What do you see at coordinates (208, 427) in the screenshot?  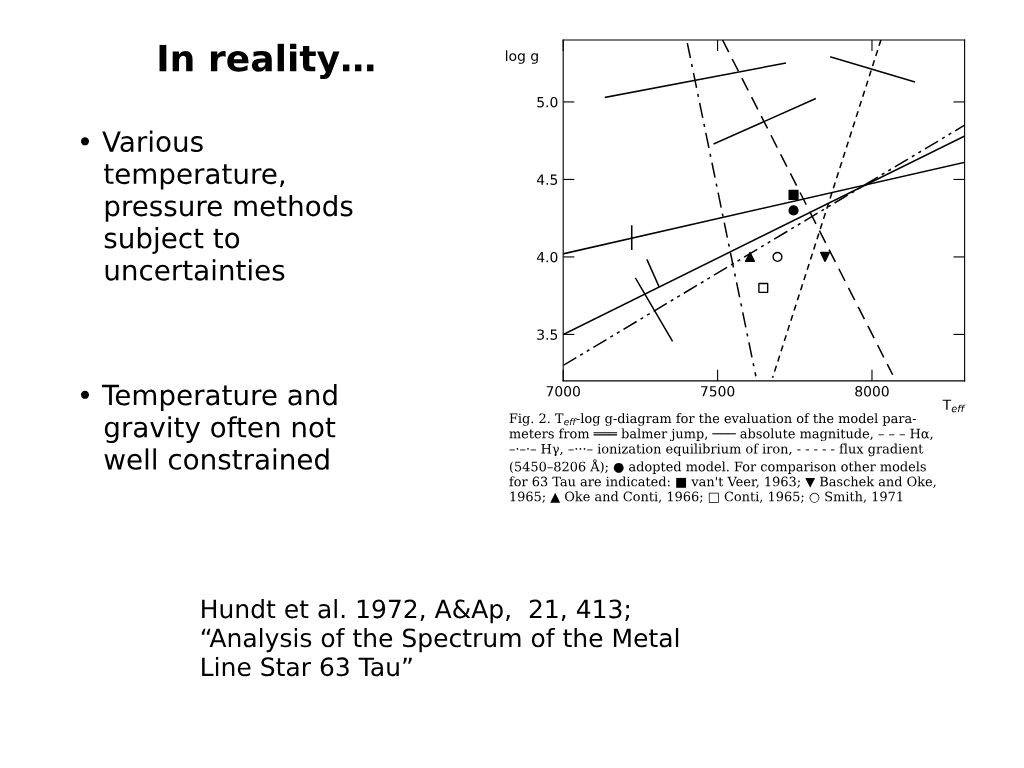 I see `text: • Temperature and gravity often not well constrained` at bounding box center [208, 427].